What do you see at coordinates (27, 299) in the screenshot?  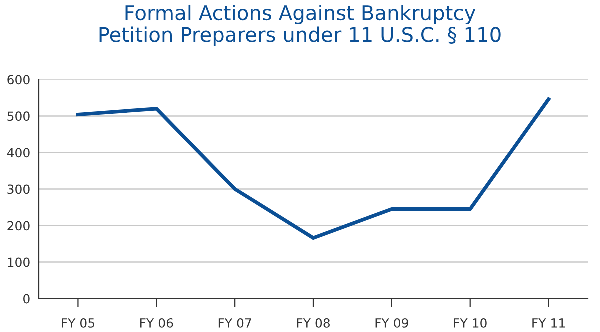 I see `y-tick-label: 0` at bounding box center [27, 299].